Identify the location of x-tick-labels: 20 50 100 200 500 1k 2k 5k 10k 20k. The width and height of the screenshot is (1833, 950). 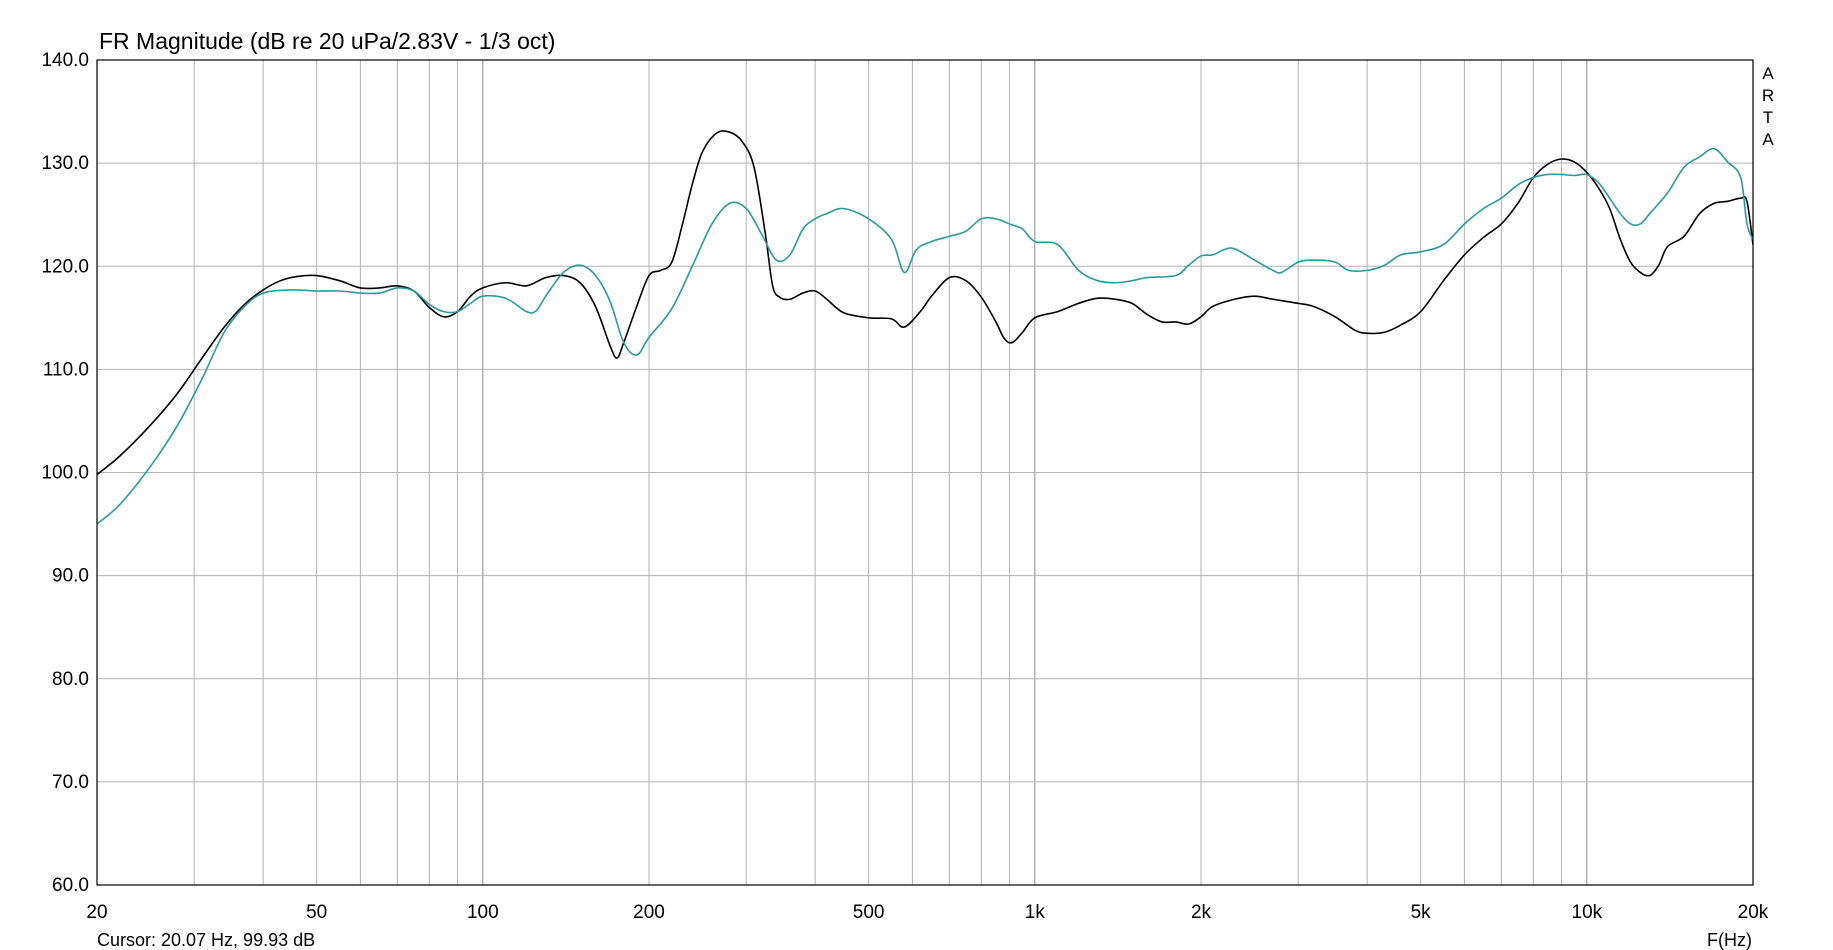
(927, 912).